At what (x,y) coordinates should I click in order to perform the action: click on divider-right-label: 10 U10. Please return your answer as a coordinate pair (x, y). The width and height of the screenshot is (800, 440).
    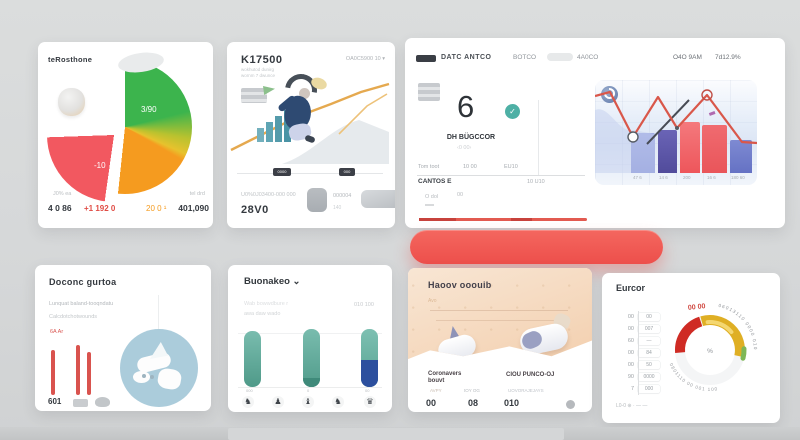
    Looking at the image, I should click on (536, 182).